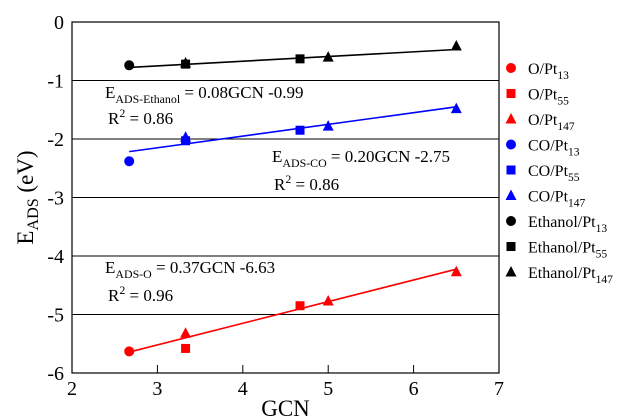  I want to click on x-tick-label: 4, so click(243, 389).